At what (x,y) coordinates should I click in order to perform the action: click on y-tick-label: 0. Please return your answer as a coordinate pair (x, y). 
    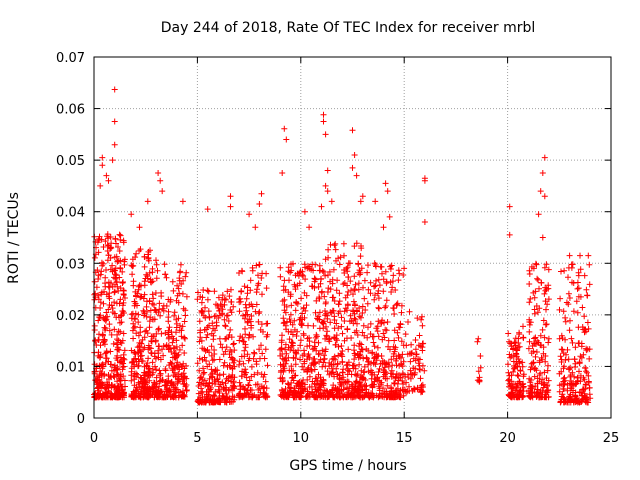
    Looking at the image, I should click on (81, 419).